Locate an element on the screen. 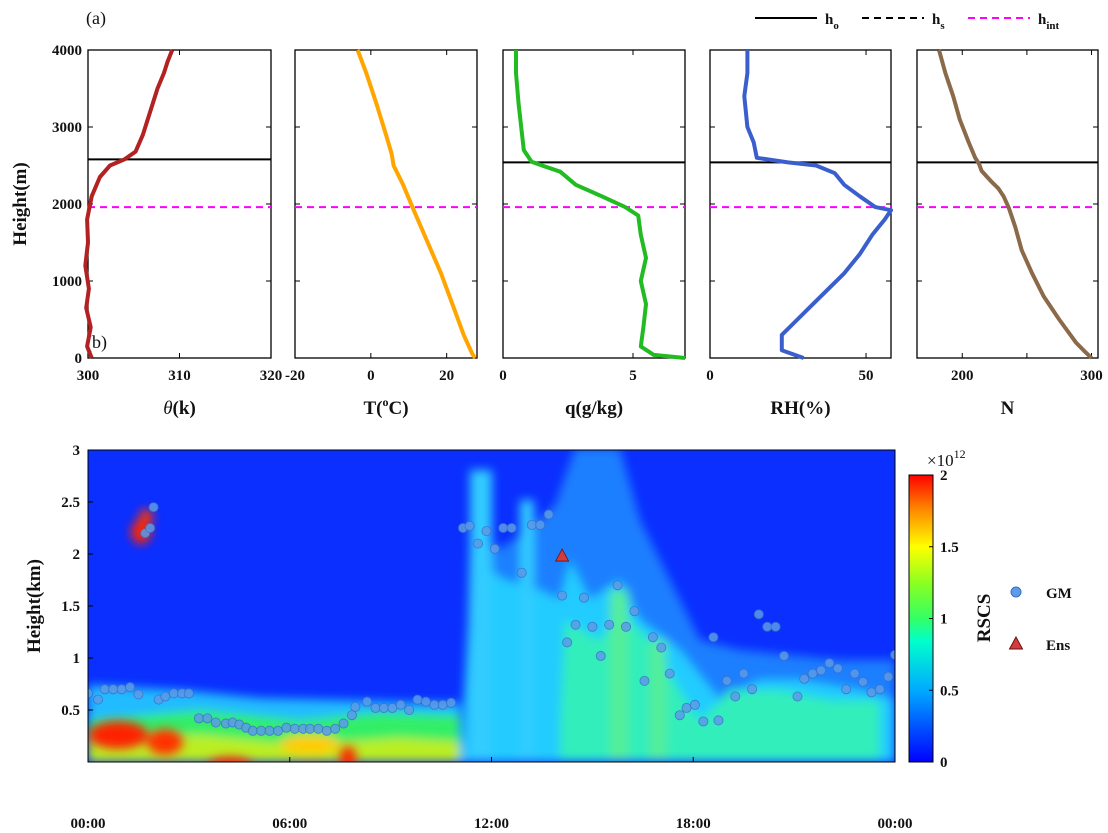  y-tick-label-b: 3 is located at coordinates (77, 451).